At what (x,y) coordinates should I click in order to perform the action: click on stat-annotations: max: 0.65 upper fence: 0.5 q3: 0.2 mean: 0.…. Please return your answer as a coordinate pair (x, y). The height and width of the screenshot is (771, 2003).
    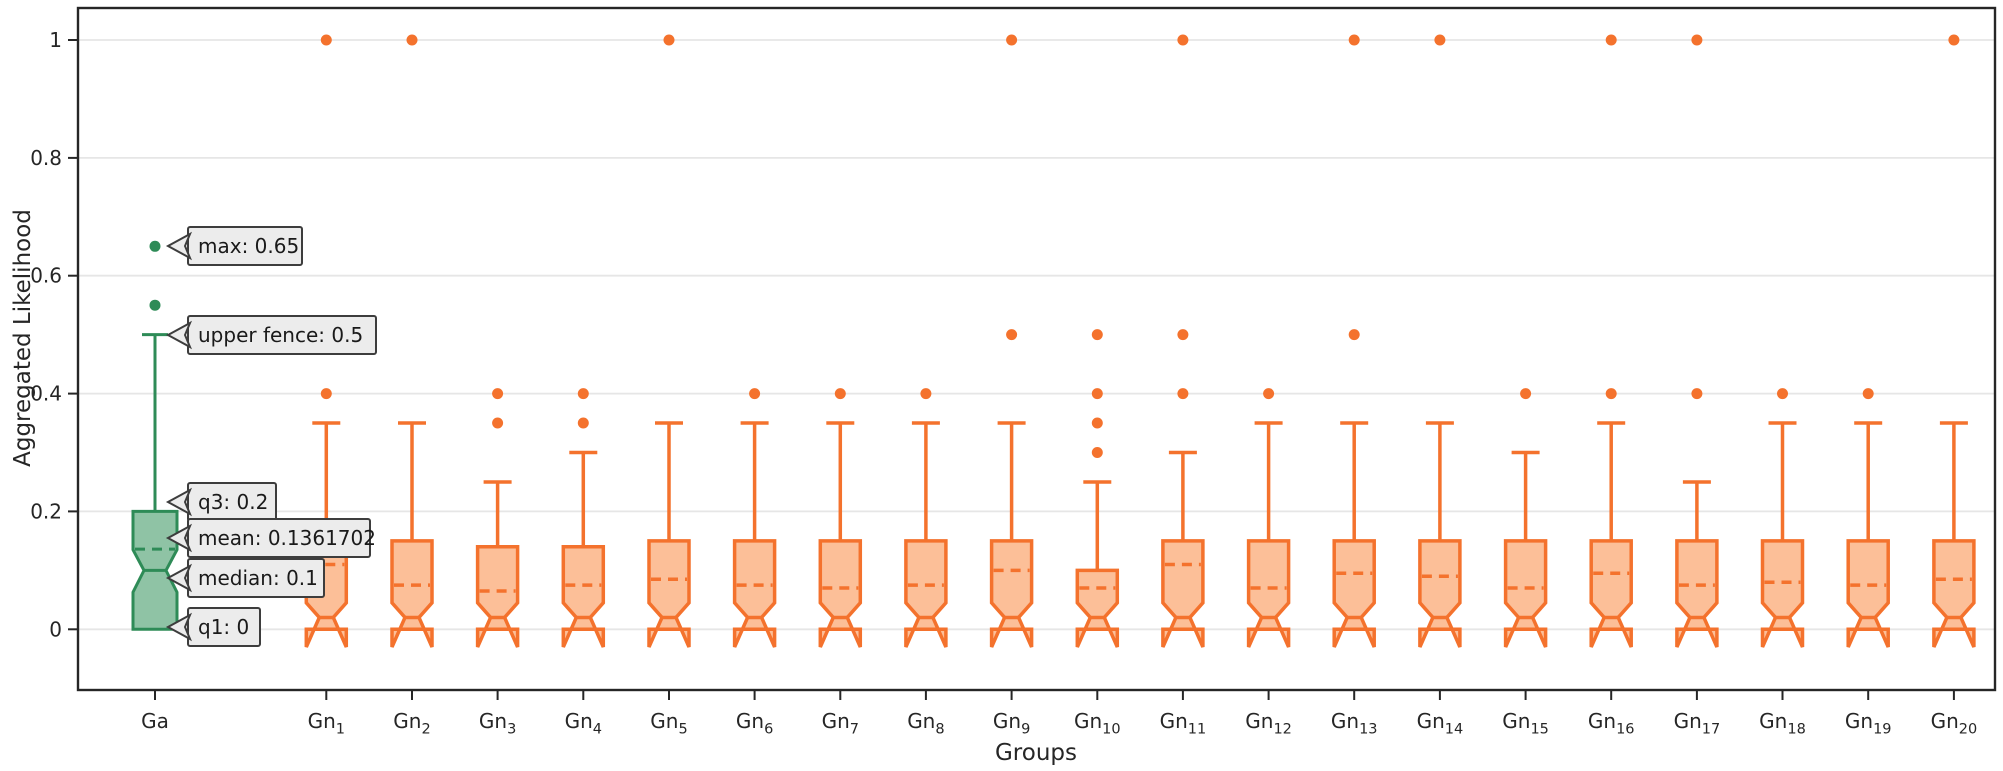
    Looking at the image, I should click on (271, 436).